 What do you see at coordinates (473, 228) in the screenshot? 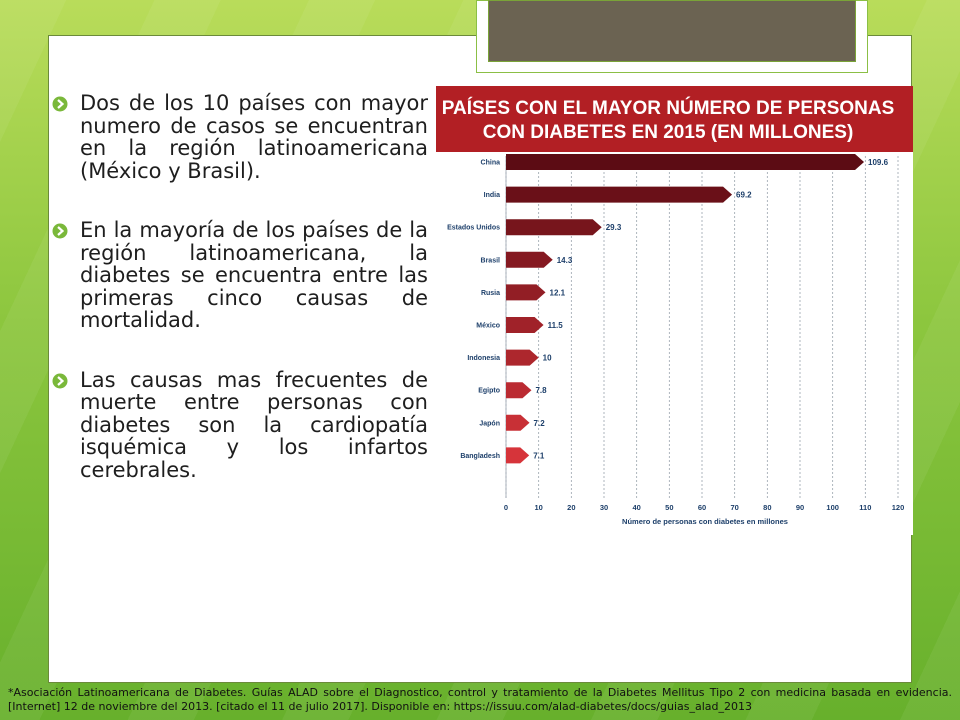
I see `category-label: Estados Unidos` at bounding box center [473, 228].